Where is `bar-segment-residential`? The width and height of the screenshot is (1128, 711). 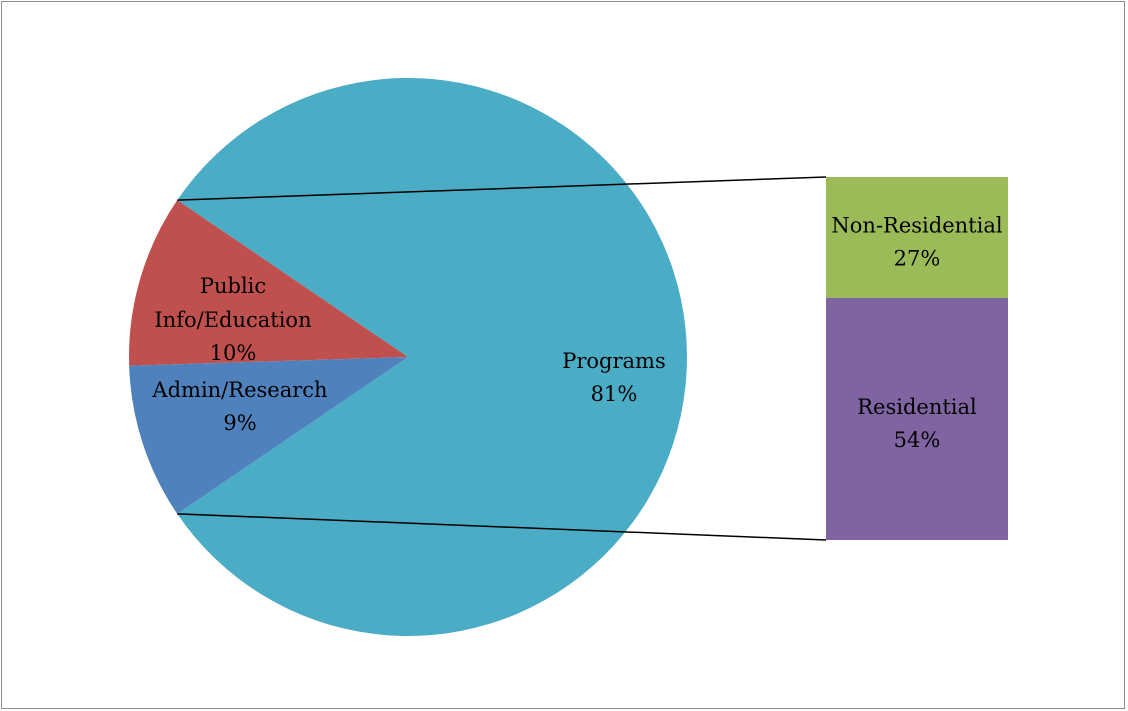 bar-segment-residential is located at coordinates (917, 419).